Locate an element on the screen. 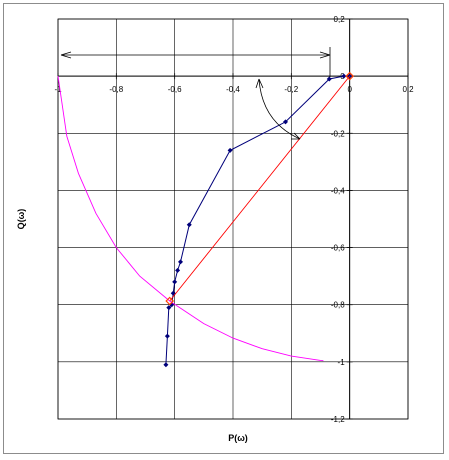  y-tick-label: -1,2 is located at coordinates (338, 419).